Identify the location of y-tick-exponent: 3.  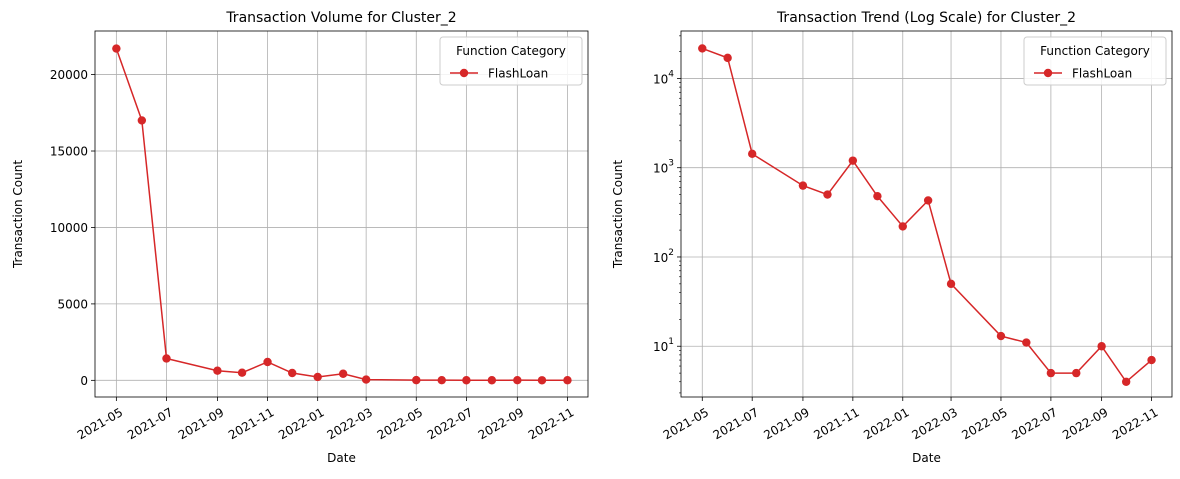
(671, 164).